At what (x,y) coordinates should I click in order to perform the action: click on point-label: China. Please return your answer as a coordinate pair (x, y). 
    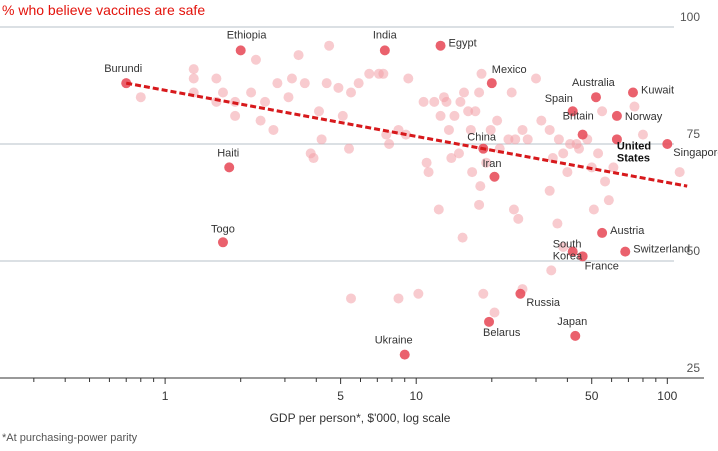
    Looking at the image, I should click on (482, 138).